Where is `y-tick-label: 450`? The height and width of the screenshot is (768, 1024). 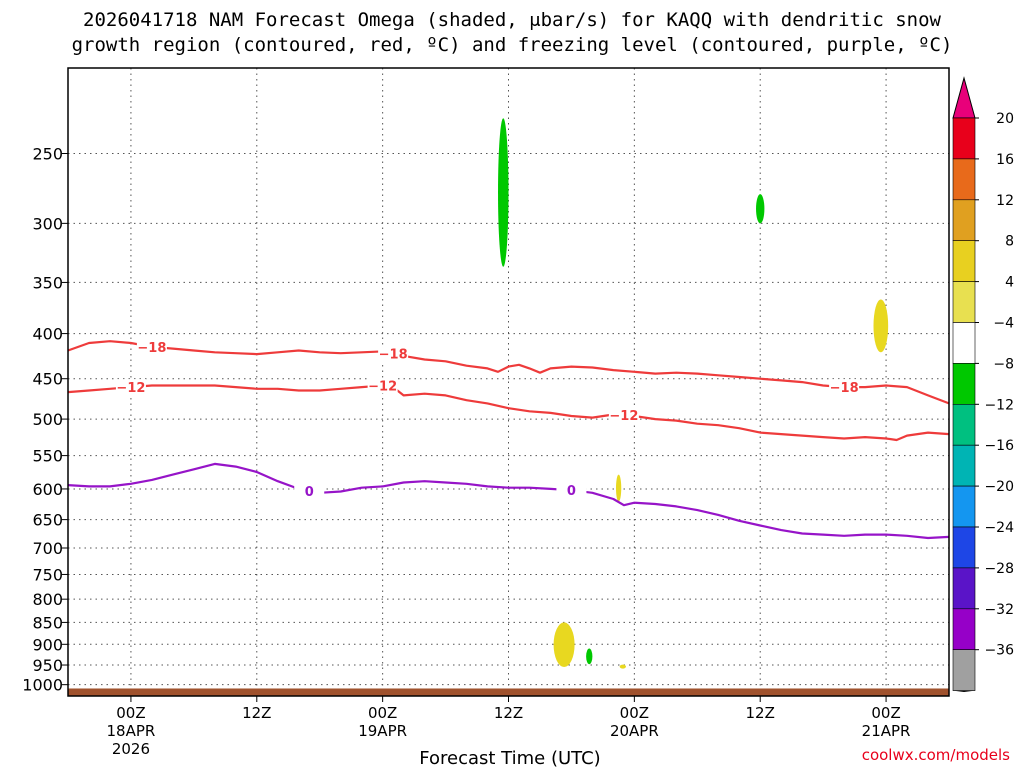 y-tick-label: 450 is located at coordinates (47, 379).